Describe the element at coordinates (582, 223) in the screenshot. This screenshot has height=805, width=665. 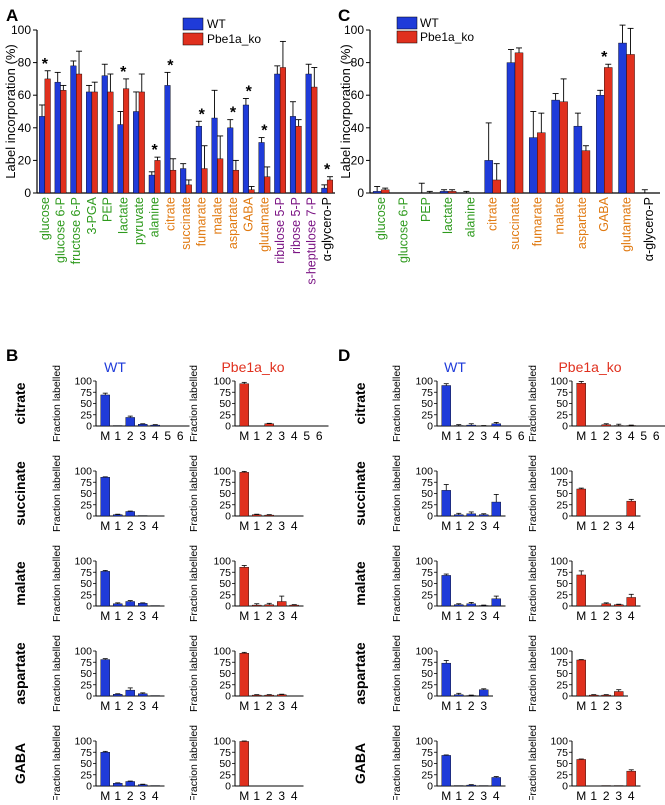
I see `x-tick-label: aspartate` at that location.